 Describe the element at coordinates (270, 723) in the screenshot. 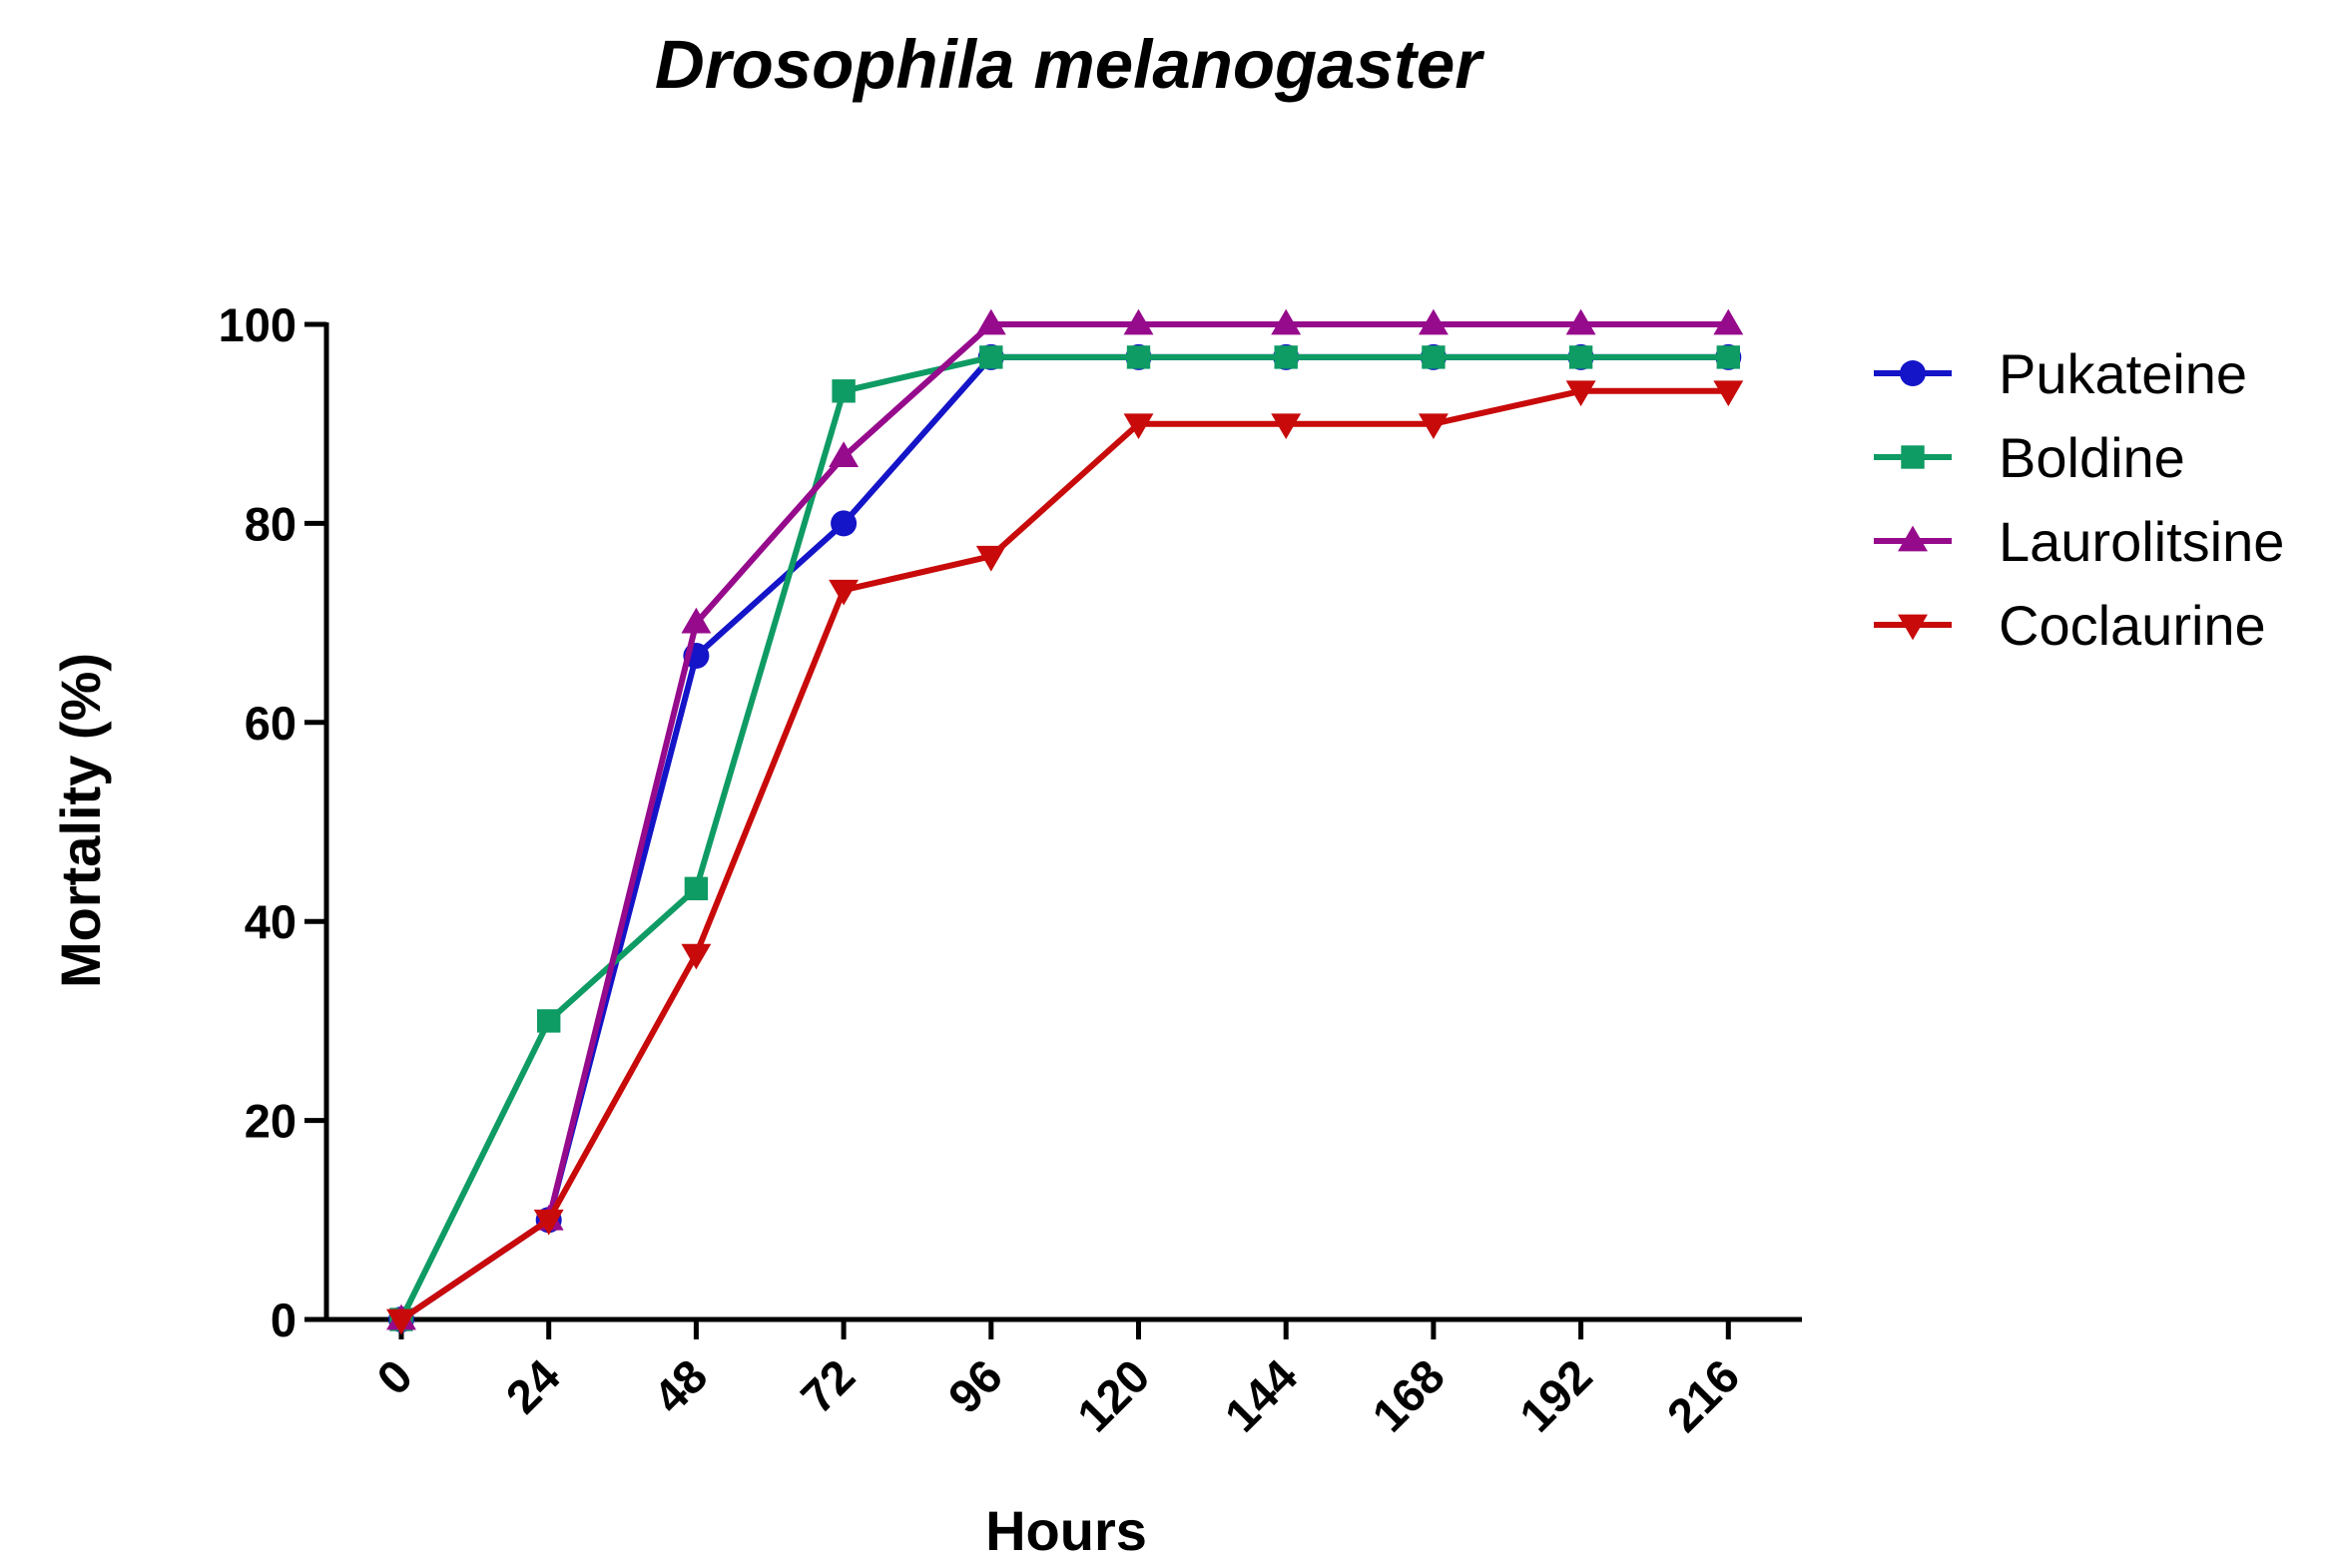

I see `y-tick-label: 60` at that location.